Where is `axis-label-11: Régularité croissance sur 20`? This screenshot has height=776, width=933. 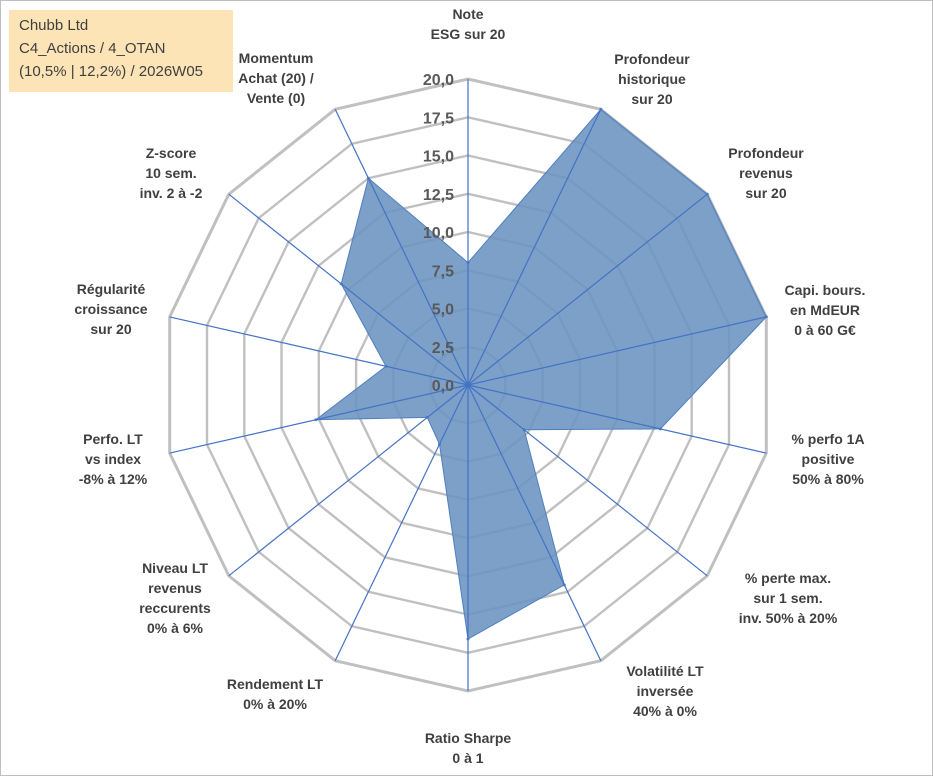
axis-label-11: Régularité croissance sur 20 is located at coordinates (110, 309).